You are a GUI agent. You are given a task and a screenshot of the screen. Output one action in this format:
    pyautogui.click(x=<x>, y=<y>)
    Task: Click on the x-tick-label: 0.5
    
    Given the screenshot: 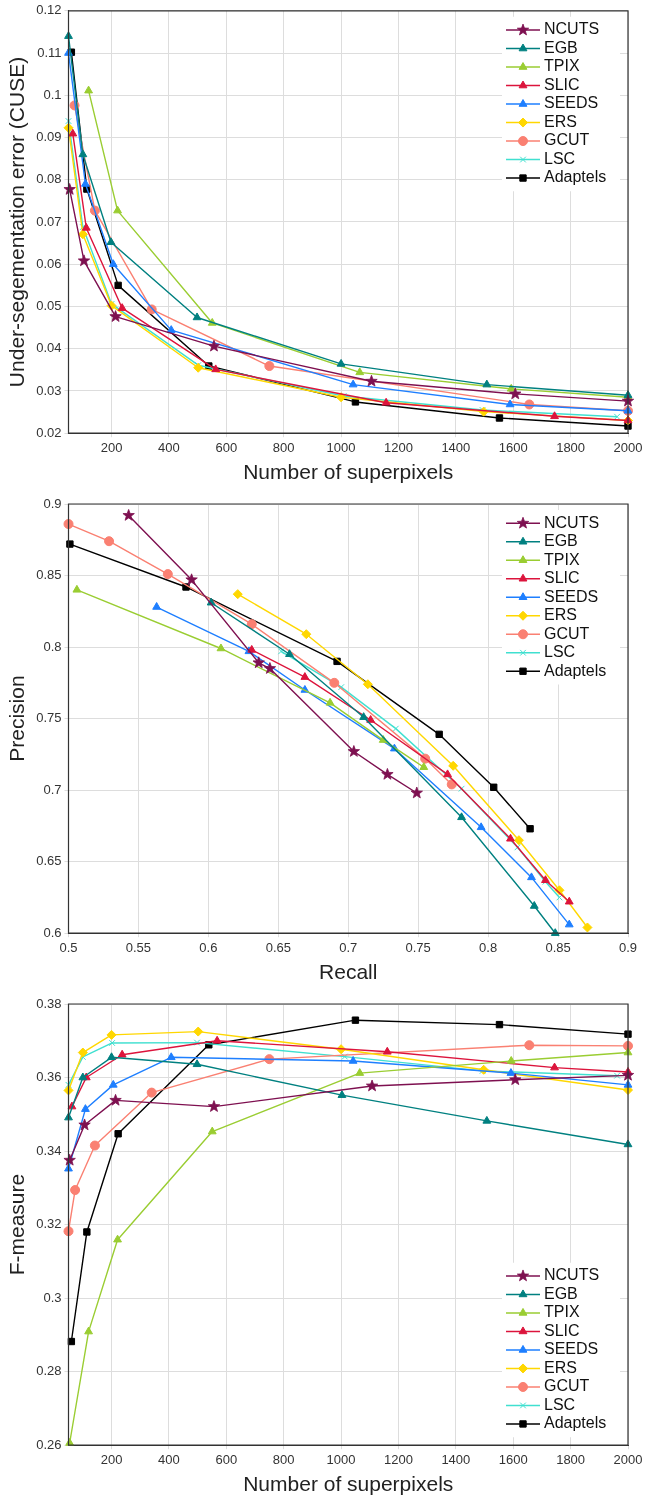 What is the action you would take?
    pyautogui.click(x=68, y=947)
    